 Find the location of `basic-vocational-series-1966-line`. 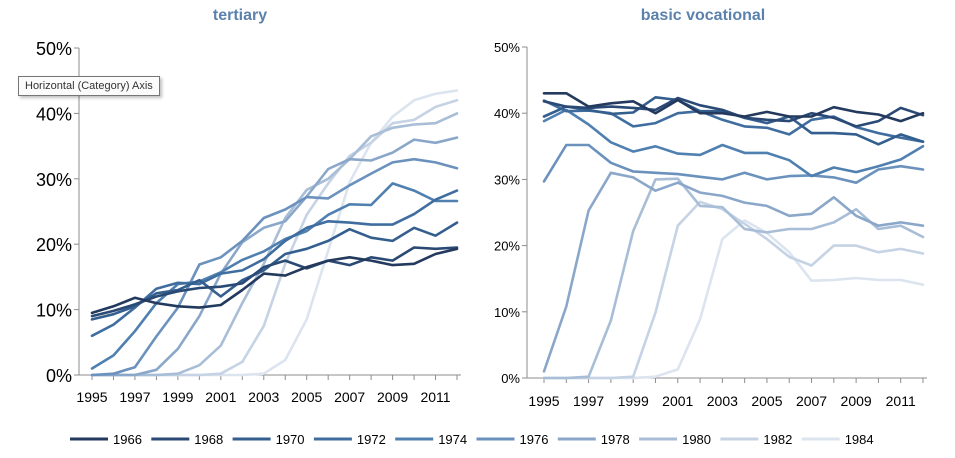

basic-vocational-series-1966-line is located at coordinates (733, 107).